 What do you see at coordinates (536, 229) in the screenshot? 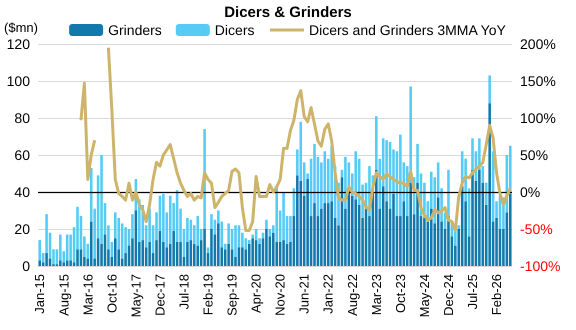
I see `y2-tick-label: -50%` at bounding box center [536, 229].